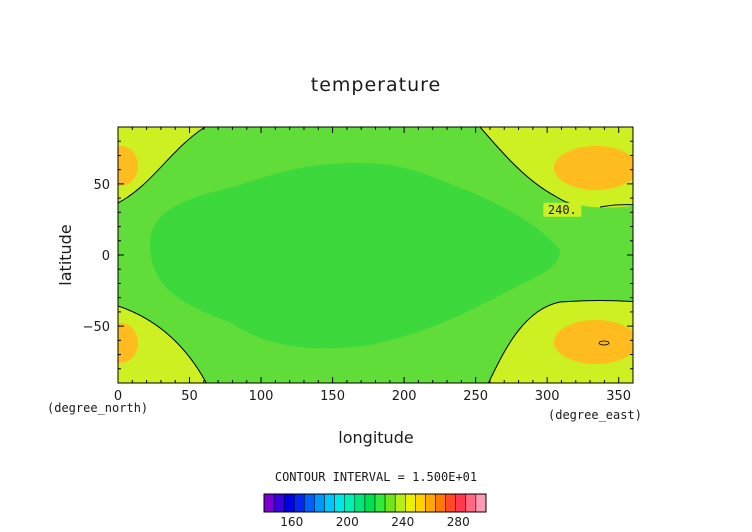 Image resolution: width=752 pixels, height=532 pixels. Describe the element at coordinates (618, 396) in the screenshot. I see `x-tick-label: 350` at that location.